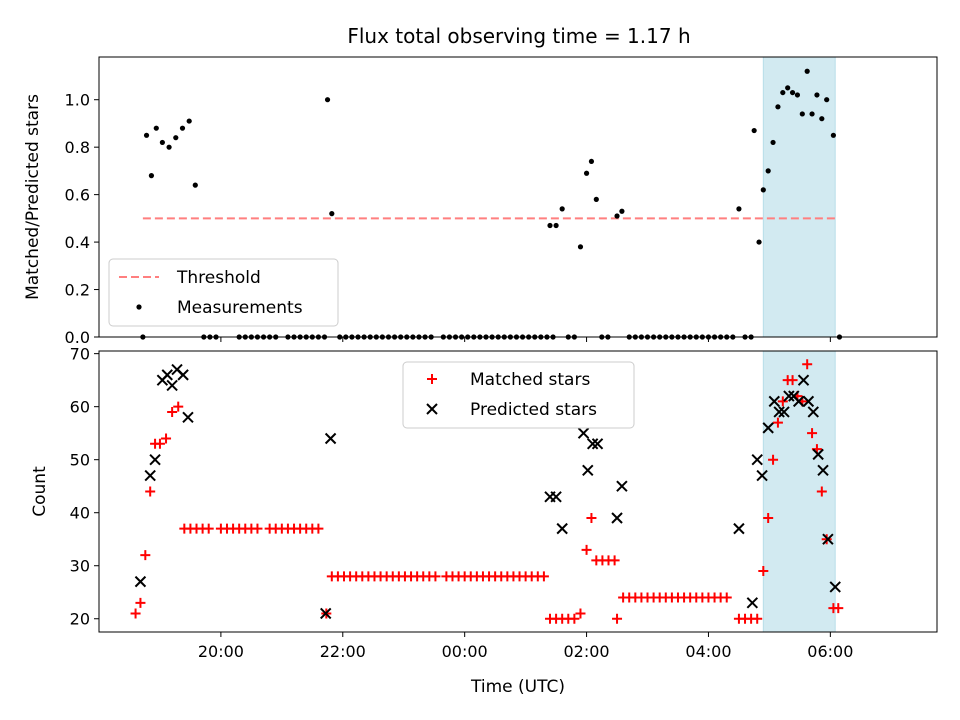  What do you see at coordinates (80, 407) in the screenshot?
I see `y-tick-label: 60` at bounding box center [80, 407].